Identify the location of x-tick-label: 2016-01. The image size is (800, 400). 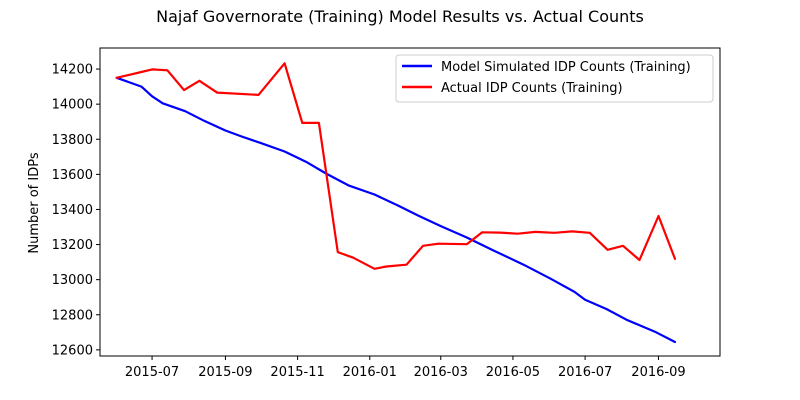
(370, 372).